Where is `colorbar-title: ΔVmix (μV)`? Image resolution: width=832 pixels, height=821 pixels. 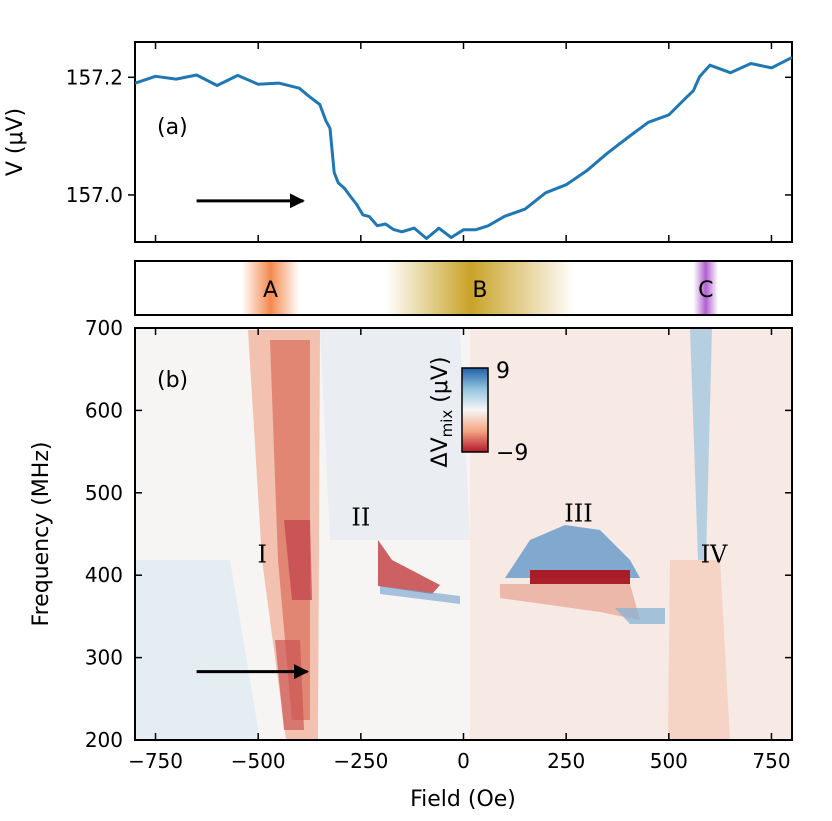
colorbar-title: ΔVmix (μV) is located at coordinates (442, 412).